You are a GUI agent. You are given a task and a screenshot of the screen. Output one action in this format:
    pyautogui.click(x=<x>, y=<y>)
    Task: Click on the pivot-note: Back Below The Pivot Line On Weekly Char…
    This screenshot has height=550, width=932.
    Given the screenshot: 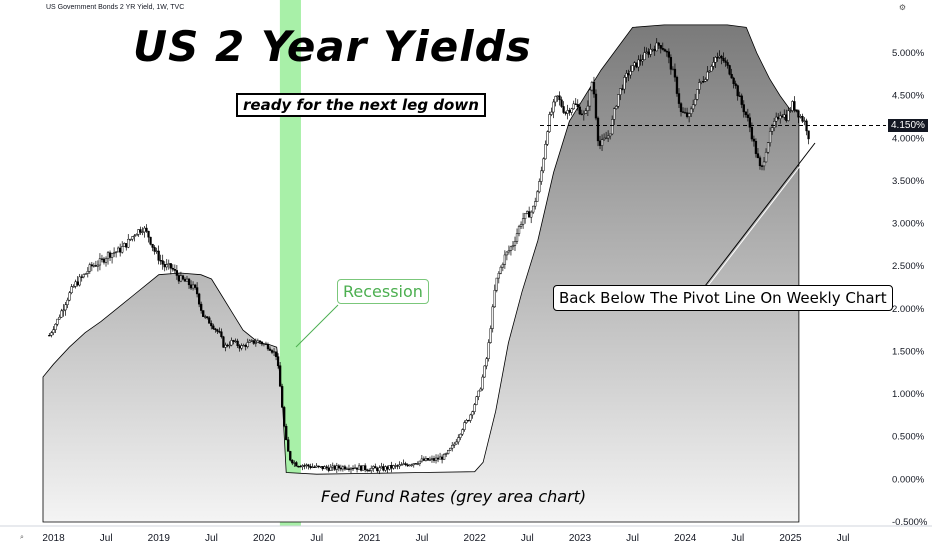 What is the action you would take?
    pyautogui.click(x=723, y=298)
    